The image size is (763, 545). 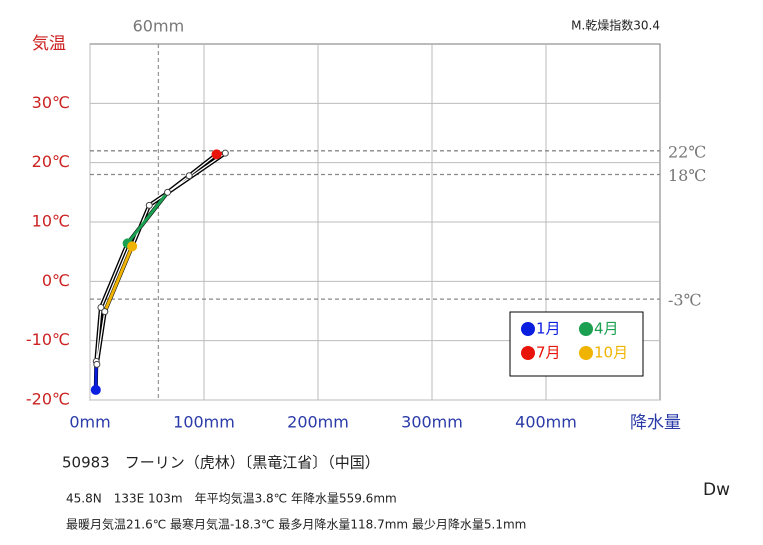 What do you see at coordinates (716, 490) in the screenshot?
I see `climate-type: Dw` at bounding box center [716, 490].